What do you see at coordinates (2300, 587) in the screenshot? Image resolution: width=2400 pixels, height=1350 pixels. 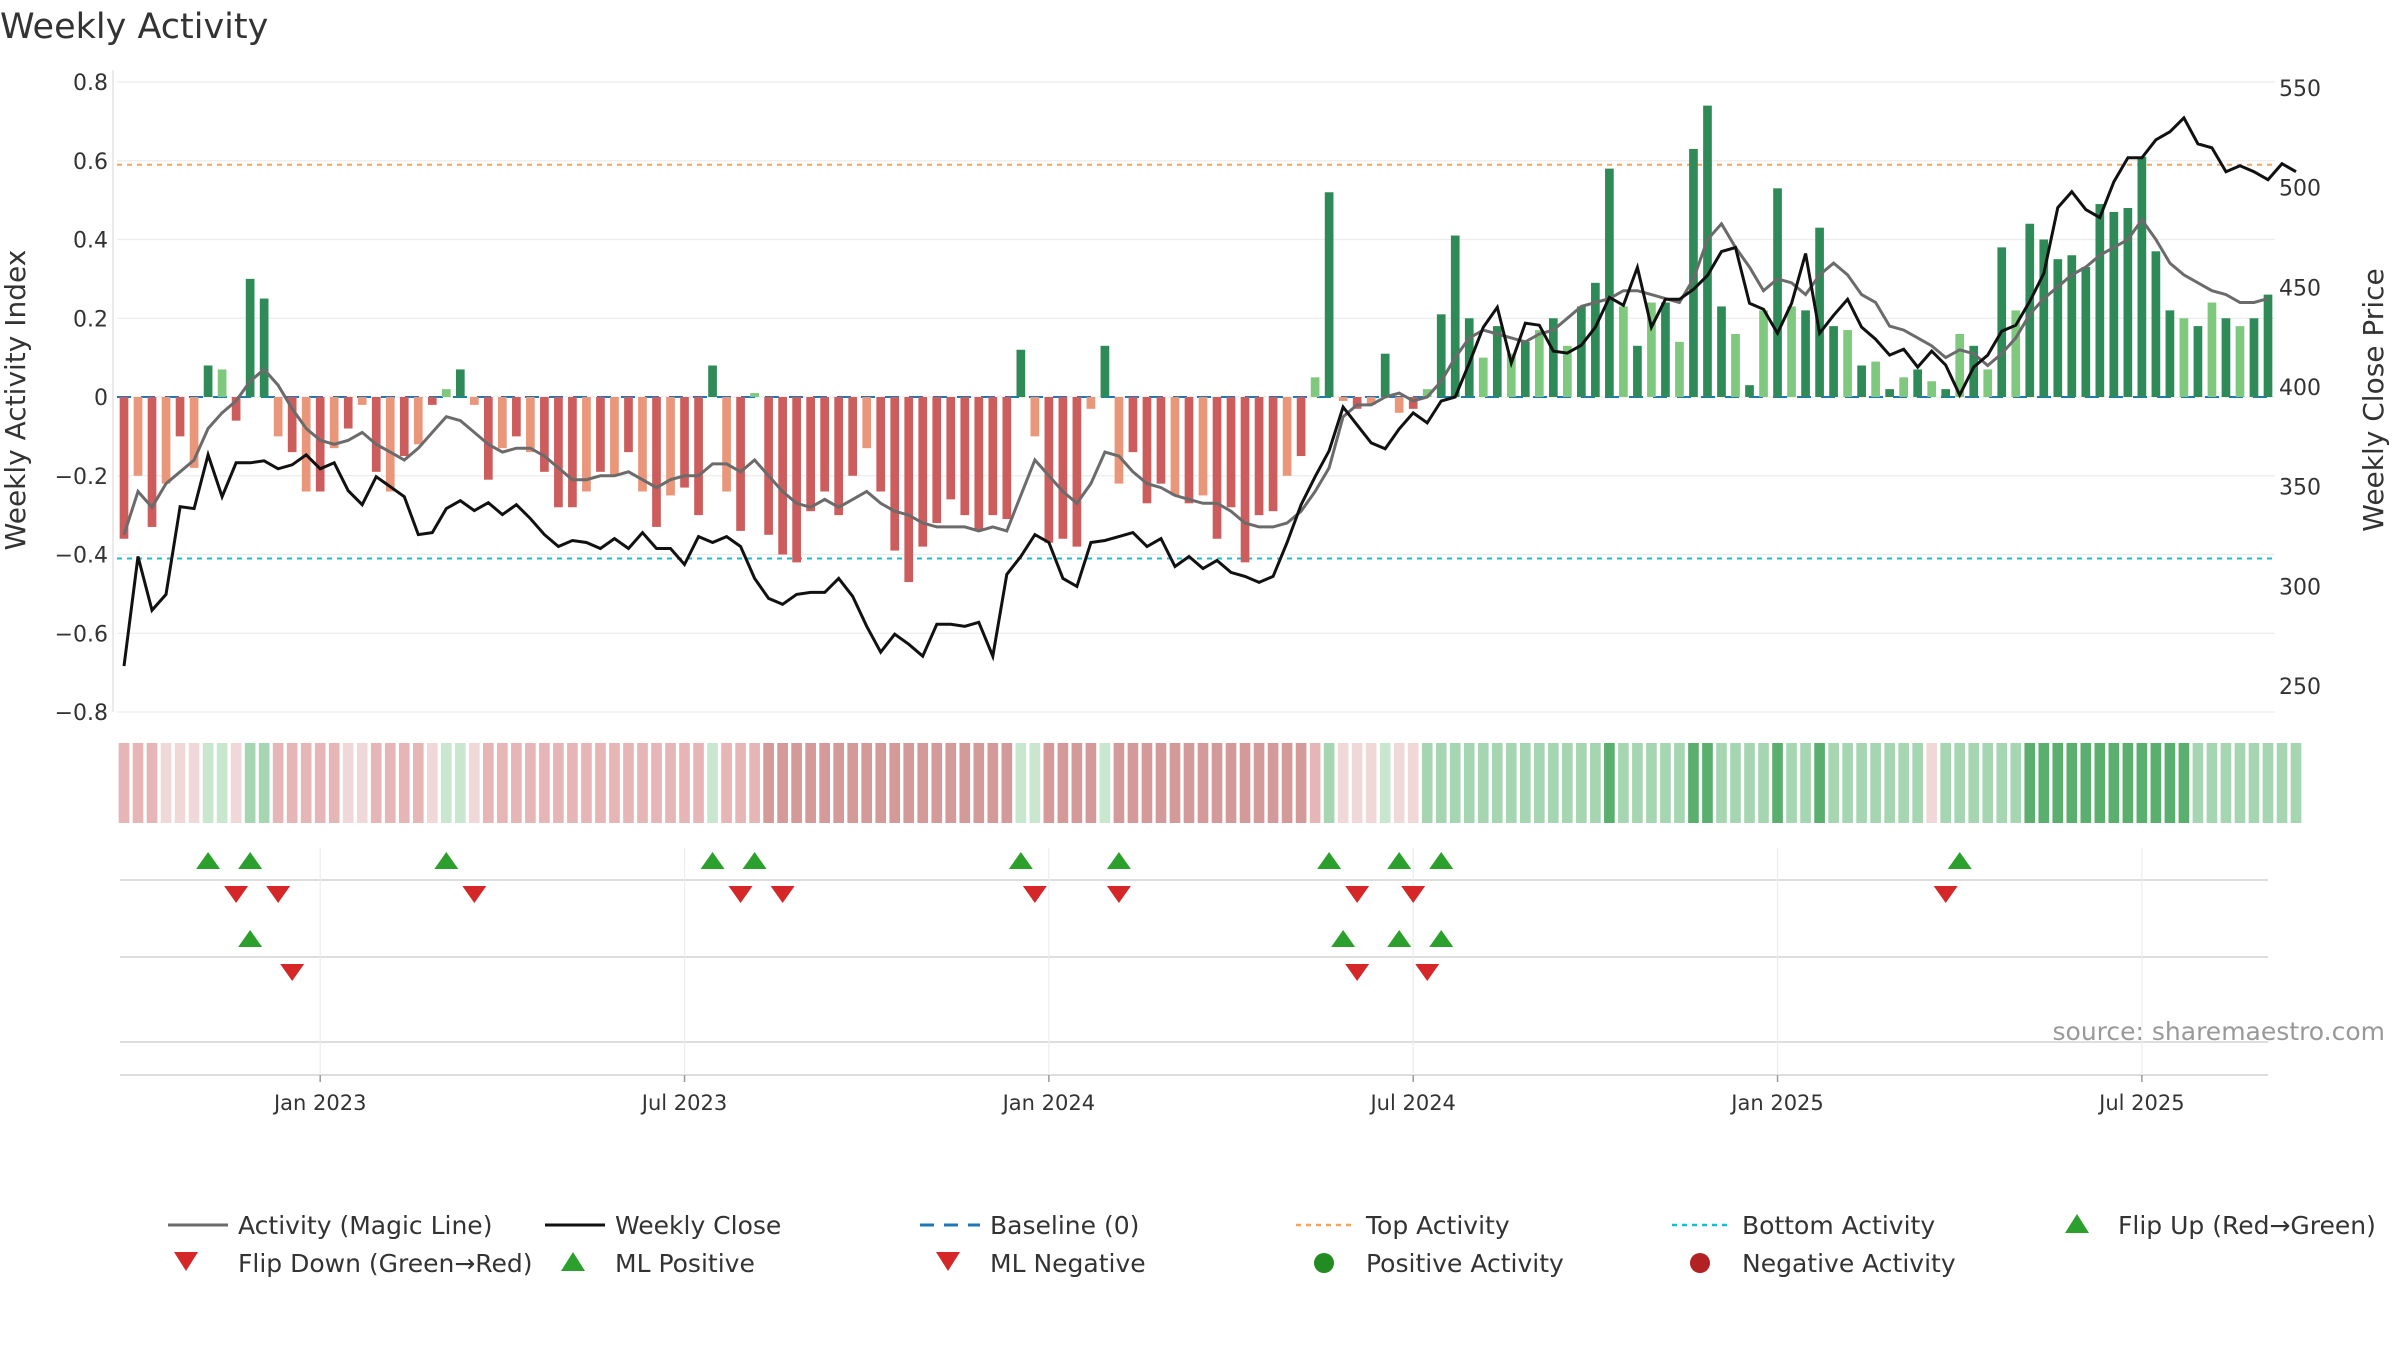 I see `right-tick-label: 300` at bounding box center [2300, 587].